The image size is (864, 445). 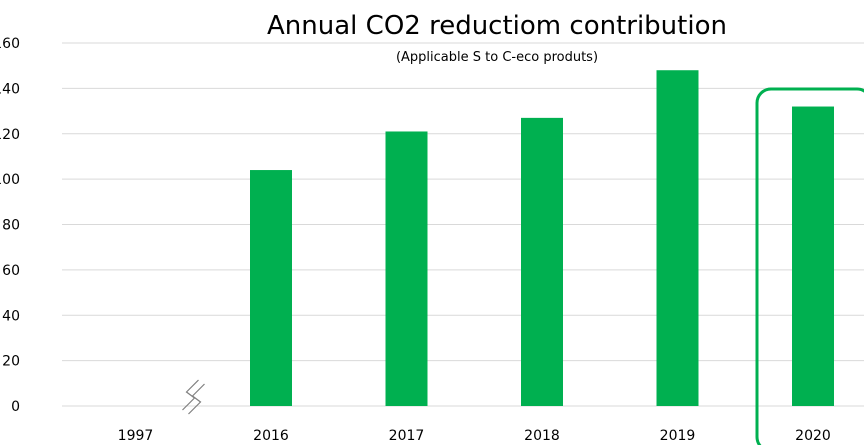 What do you see at coordinates (271, 288) in the screenshot?
I see `bar-2016` at bounding box center [271, 288].